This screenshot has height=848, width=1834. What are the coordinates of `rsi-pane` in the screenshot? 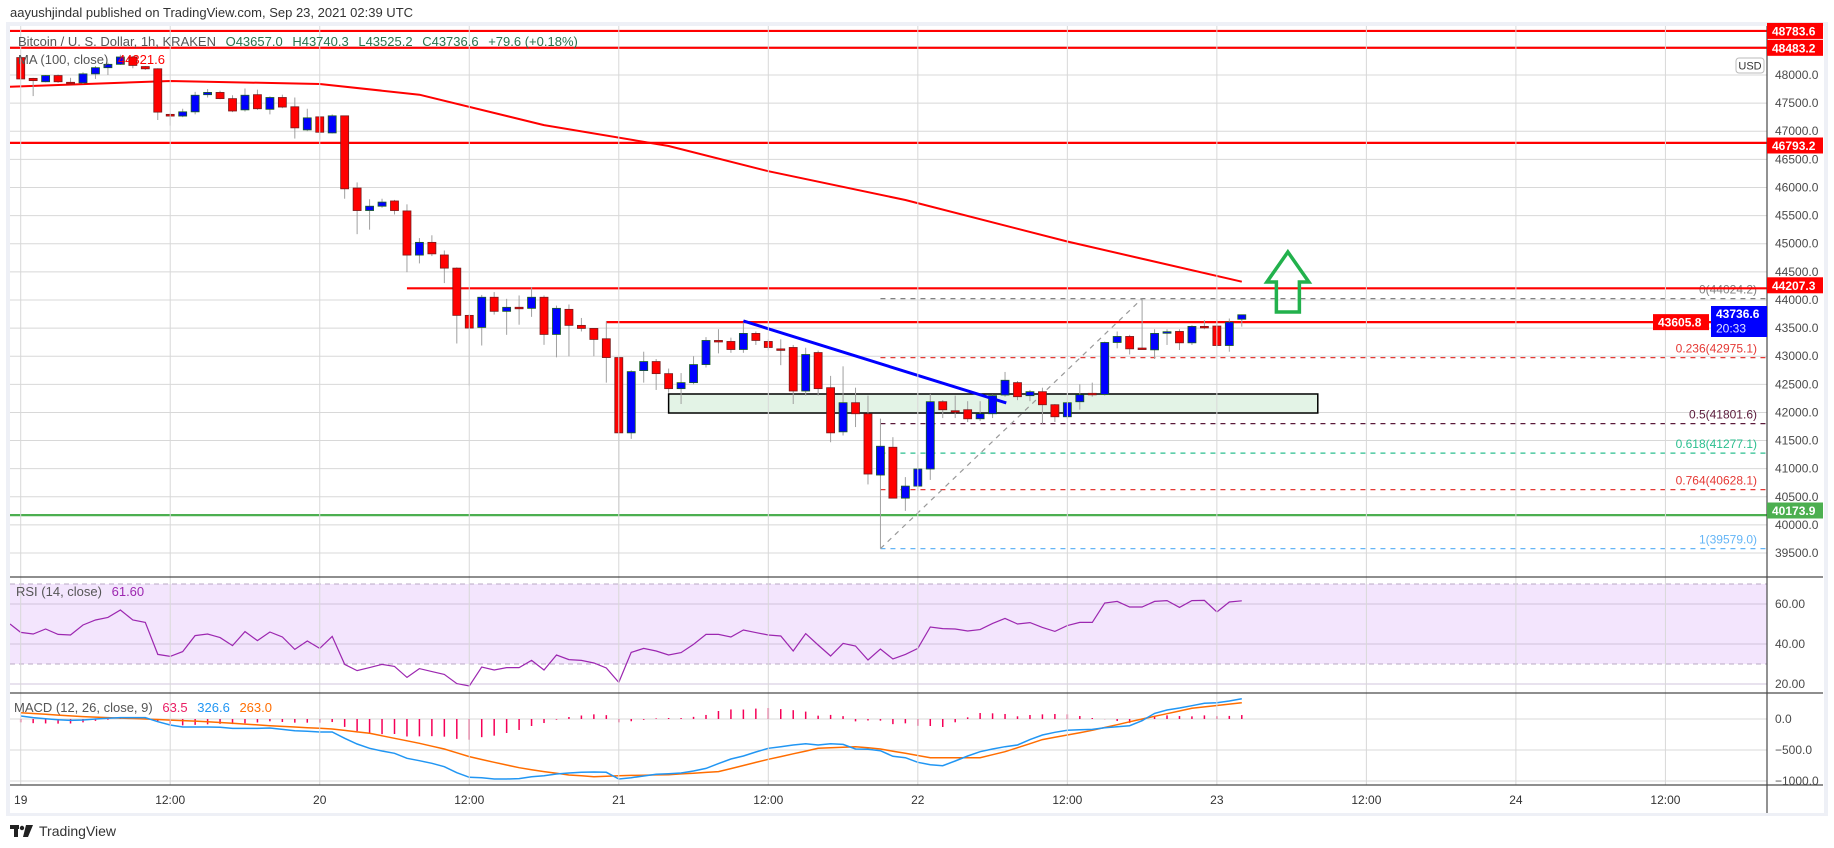 It's located at (888, 635).